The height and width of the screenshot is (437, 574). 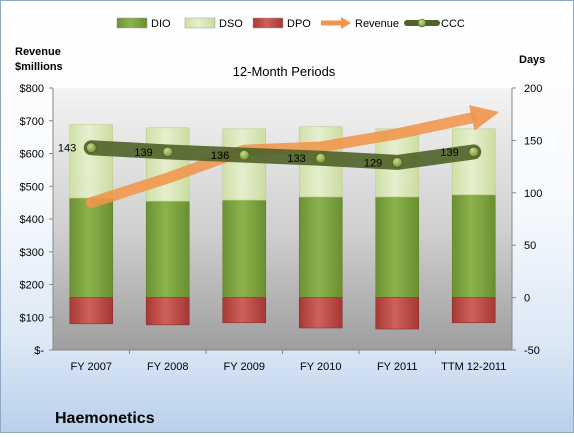 What do you see at coordinates (167, 367) in the screenshot?
I see `x-tick-label: FY 2008` at bounding box center [167, 367].